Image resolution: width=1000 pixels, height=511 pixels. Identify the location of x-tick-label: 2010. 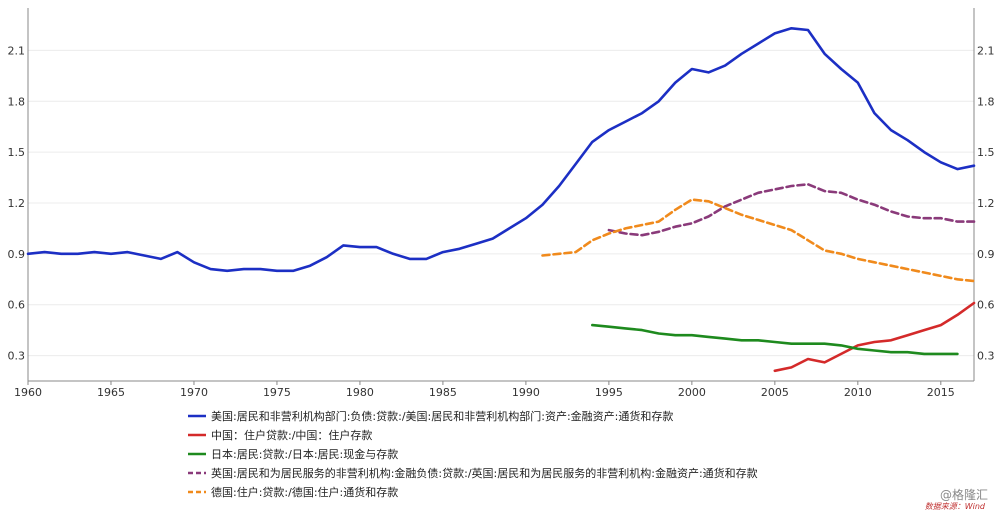
(858, 392).